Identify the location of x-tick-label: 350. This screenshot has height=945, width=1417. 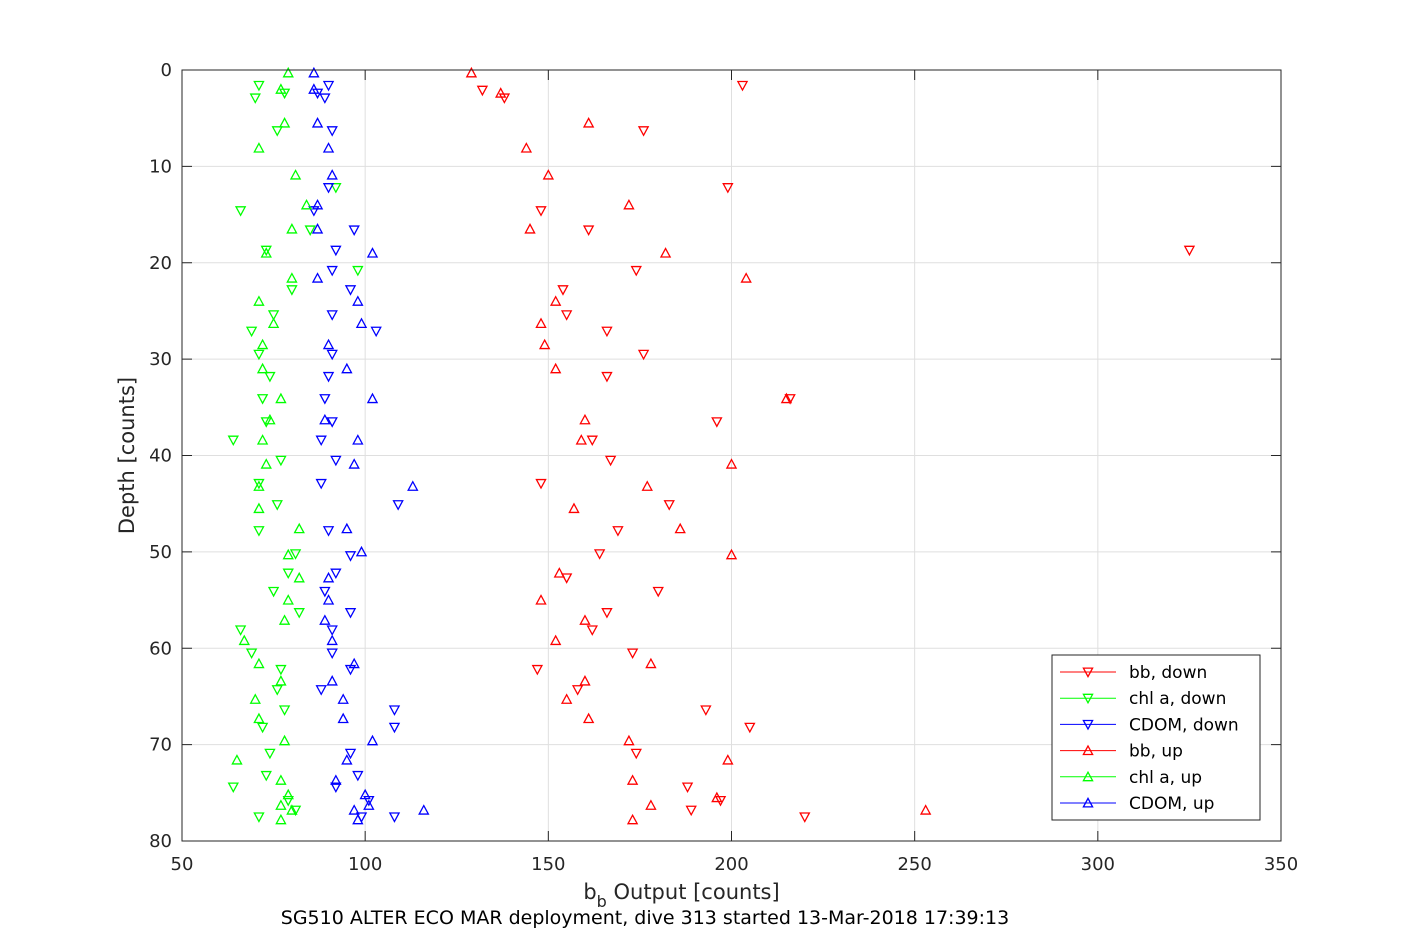
(1281, 864).